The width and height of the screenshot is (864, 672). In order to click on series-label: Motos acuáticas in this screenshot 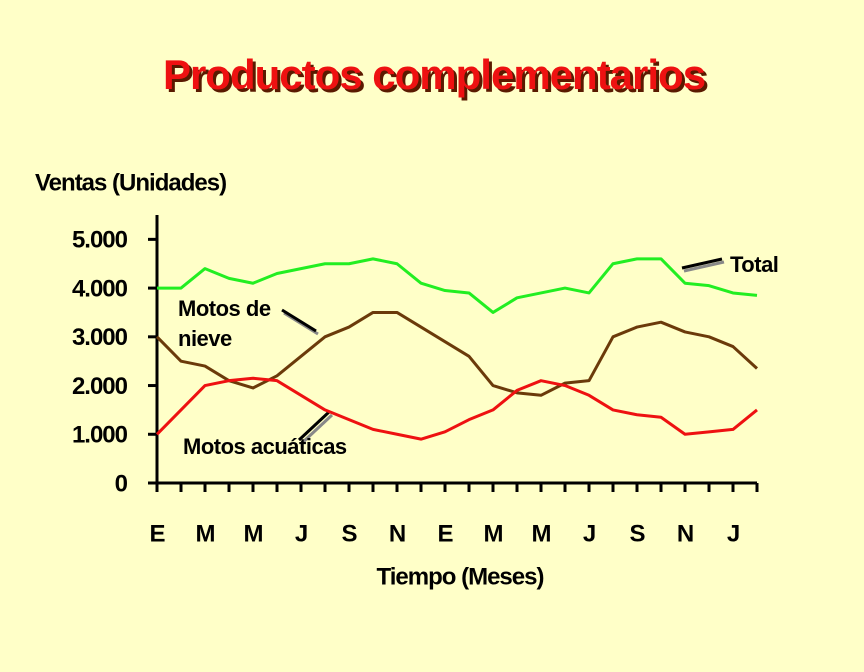, I will do `click(265, 446)`.